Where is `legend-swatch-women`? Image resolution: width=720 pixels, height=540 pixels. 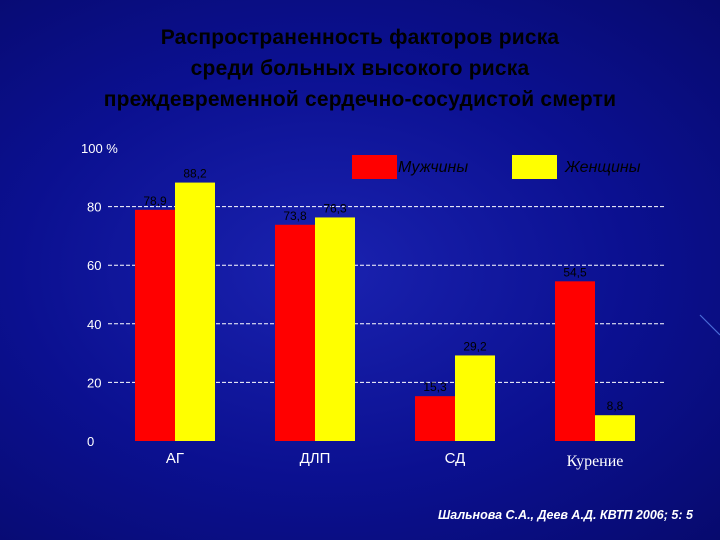
legend-swatch-women is located at coordinates (534, 167).